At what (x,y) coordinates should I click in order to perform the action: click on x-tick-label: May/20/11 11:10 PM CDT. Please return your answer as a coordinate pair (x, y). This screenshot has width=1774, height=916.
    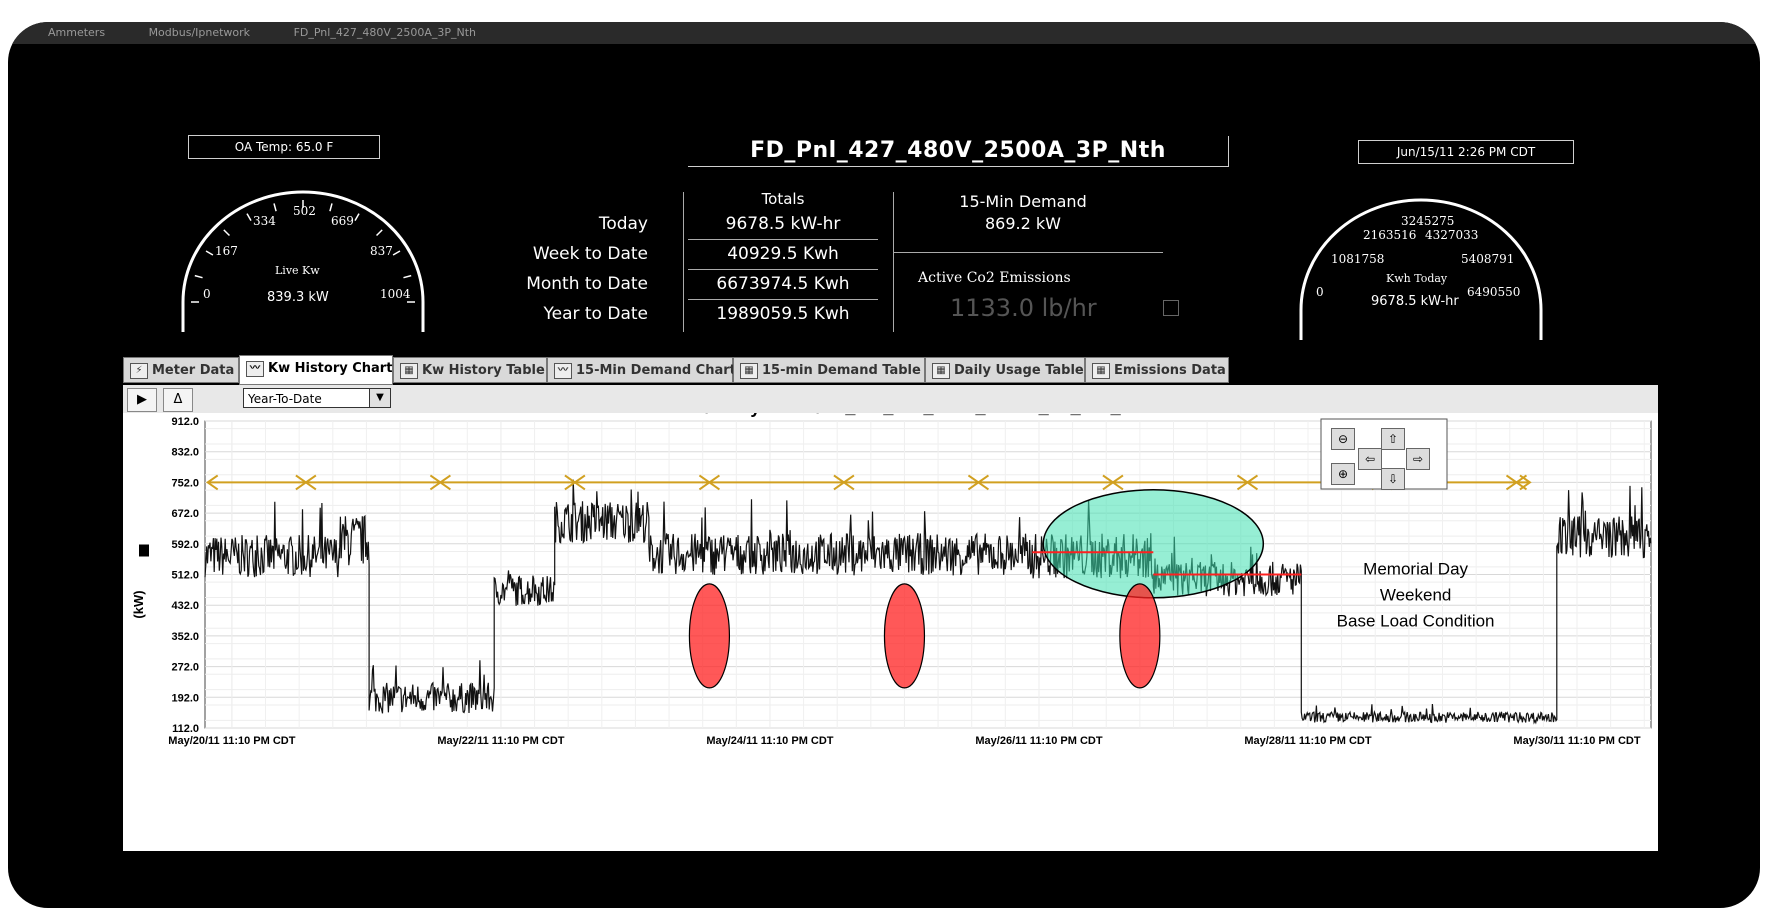
    Looking at the image, I should click on (231, 741).